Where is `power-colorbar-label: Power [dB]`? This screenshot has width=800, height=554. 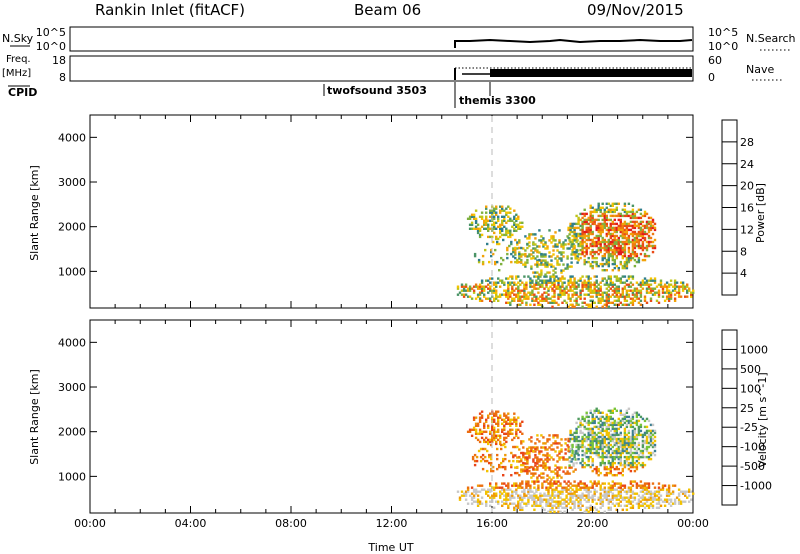 power-colorbar-label: Power [dB] is located at coordinates (760, 213).